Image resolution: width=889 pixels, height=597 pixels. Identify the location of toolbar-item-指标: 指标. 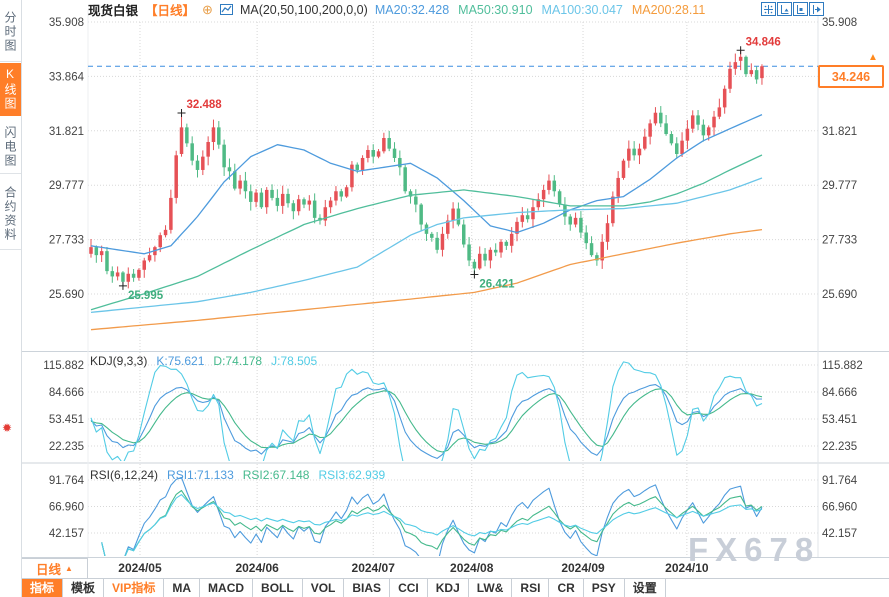
(43, 588).